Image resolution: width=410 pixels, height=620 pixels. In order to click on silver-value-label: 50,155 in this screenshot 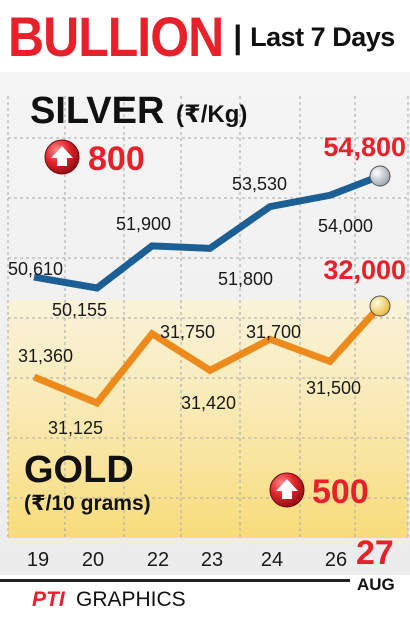, I will do `click(79, 310)`.